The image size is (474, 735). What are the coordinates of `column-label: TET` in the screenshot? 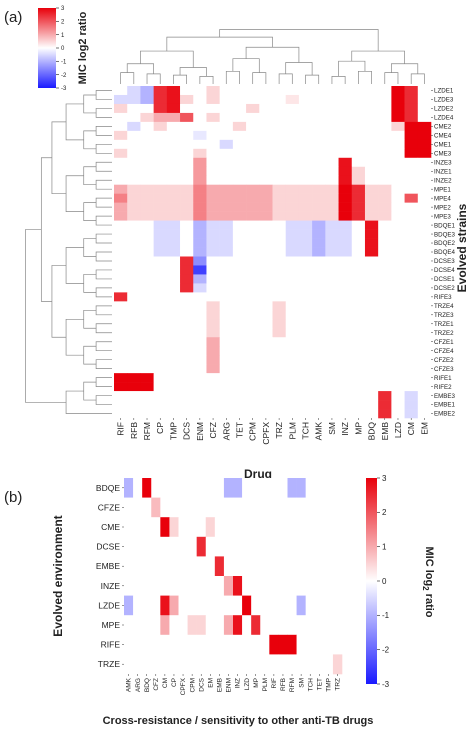 It's located at (239, 430).